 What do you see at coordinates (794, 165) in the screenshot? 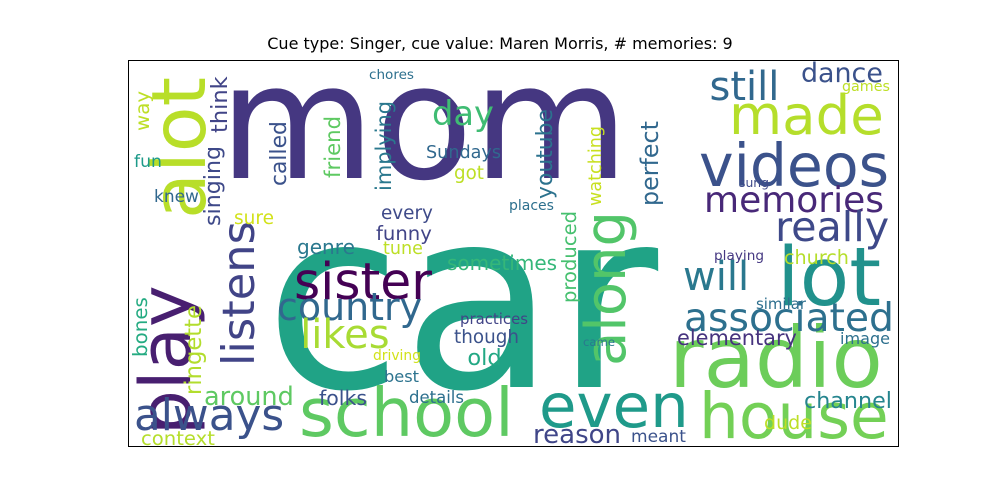
I see `word-videos: videos` at bounding box center [794, 165].